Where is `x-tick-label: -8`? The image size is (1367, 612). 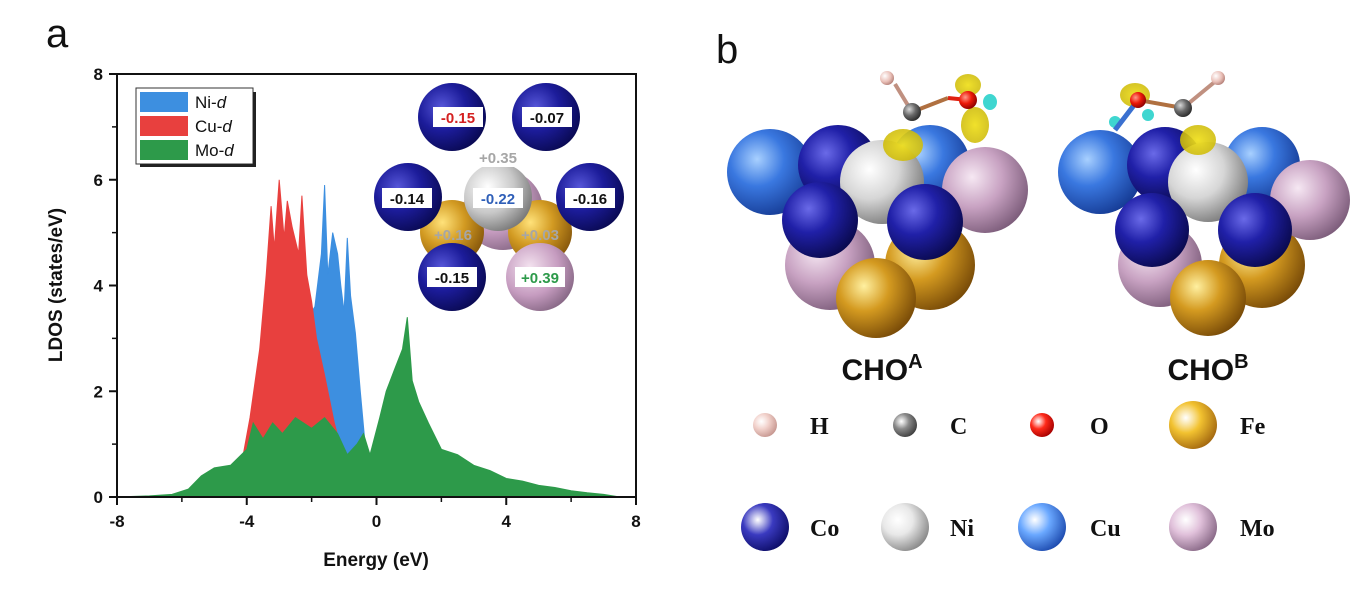 x-tick-label: -8 is located at coordinates (116, 521).